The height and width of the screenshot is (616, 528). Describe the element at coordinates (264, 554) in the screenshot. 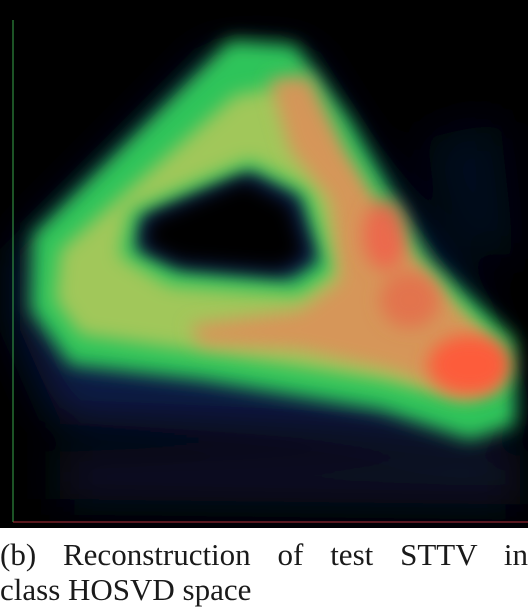

I see `caption-line-1: (b) Reconstruction of test STTV in` at that location.